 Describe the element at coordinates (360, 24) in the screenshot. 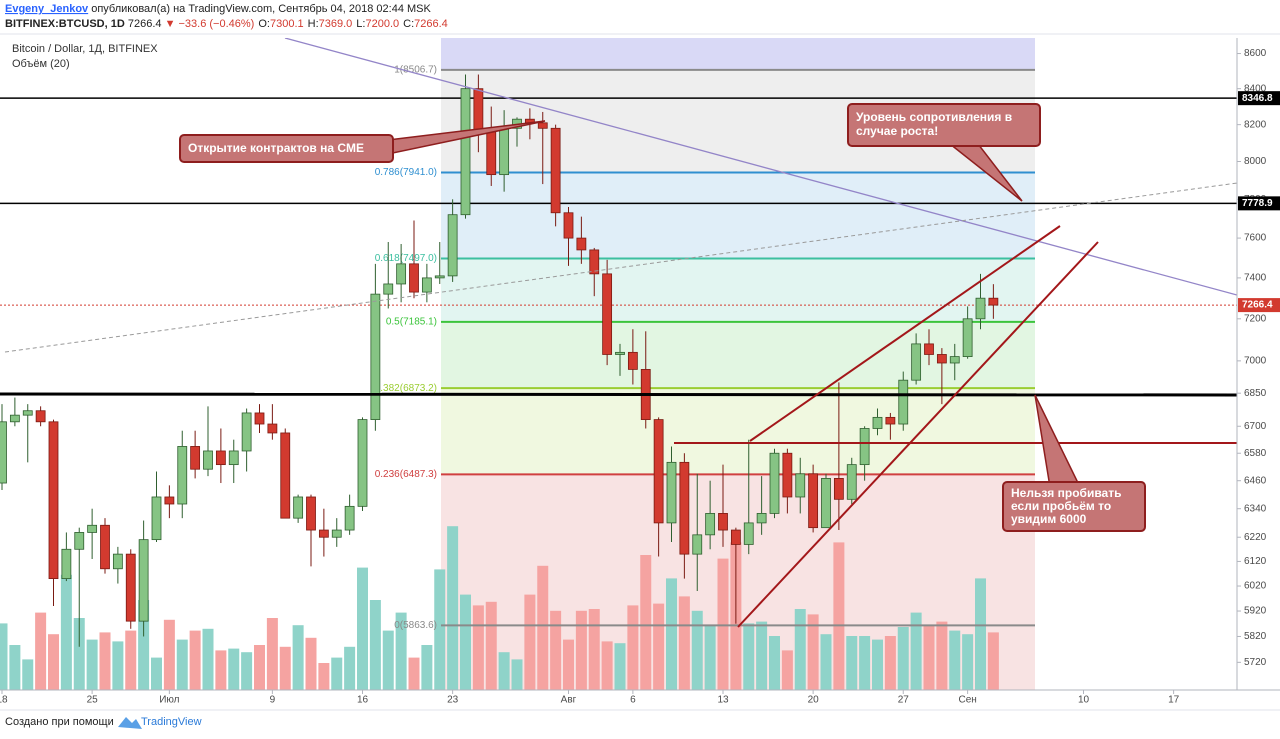

I see `ohlc-label: L:` at that location.